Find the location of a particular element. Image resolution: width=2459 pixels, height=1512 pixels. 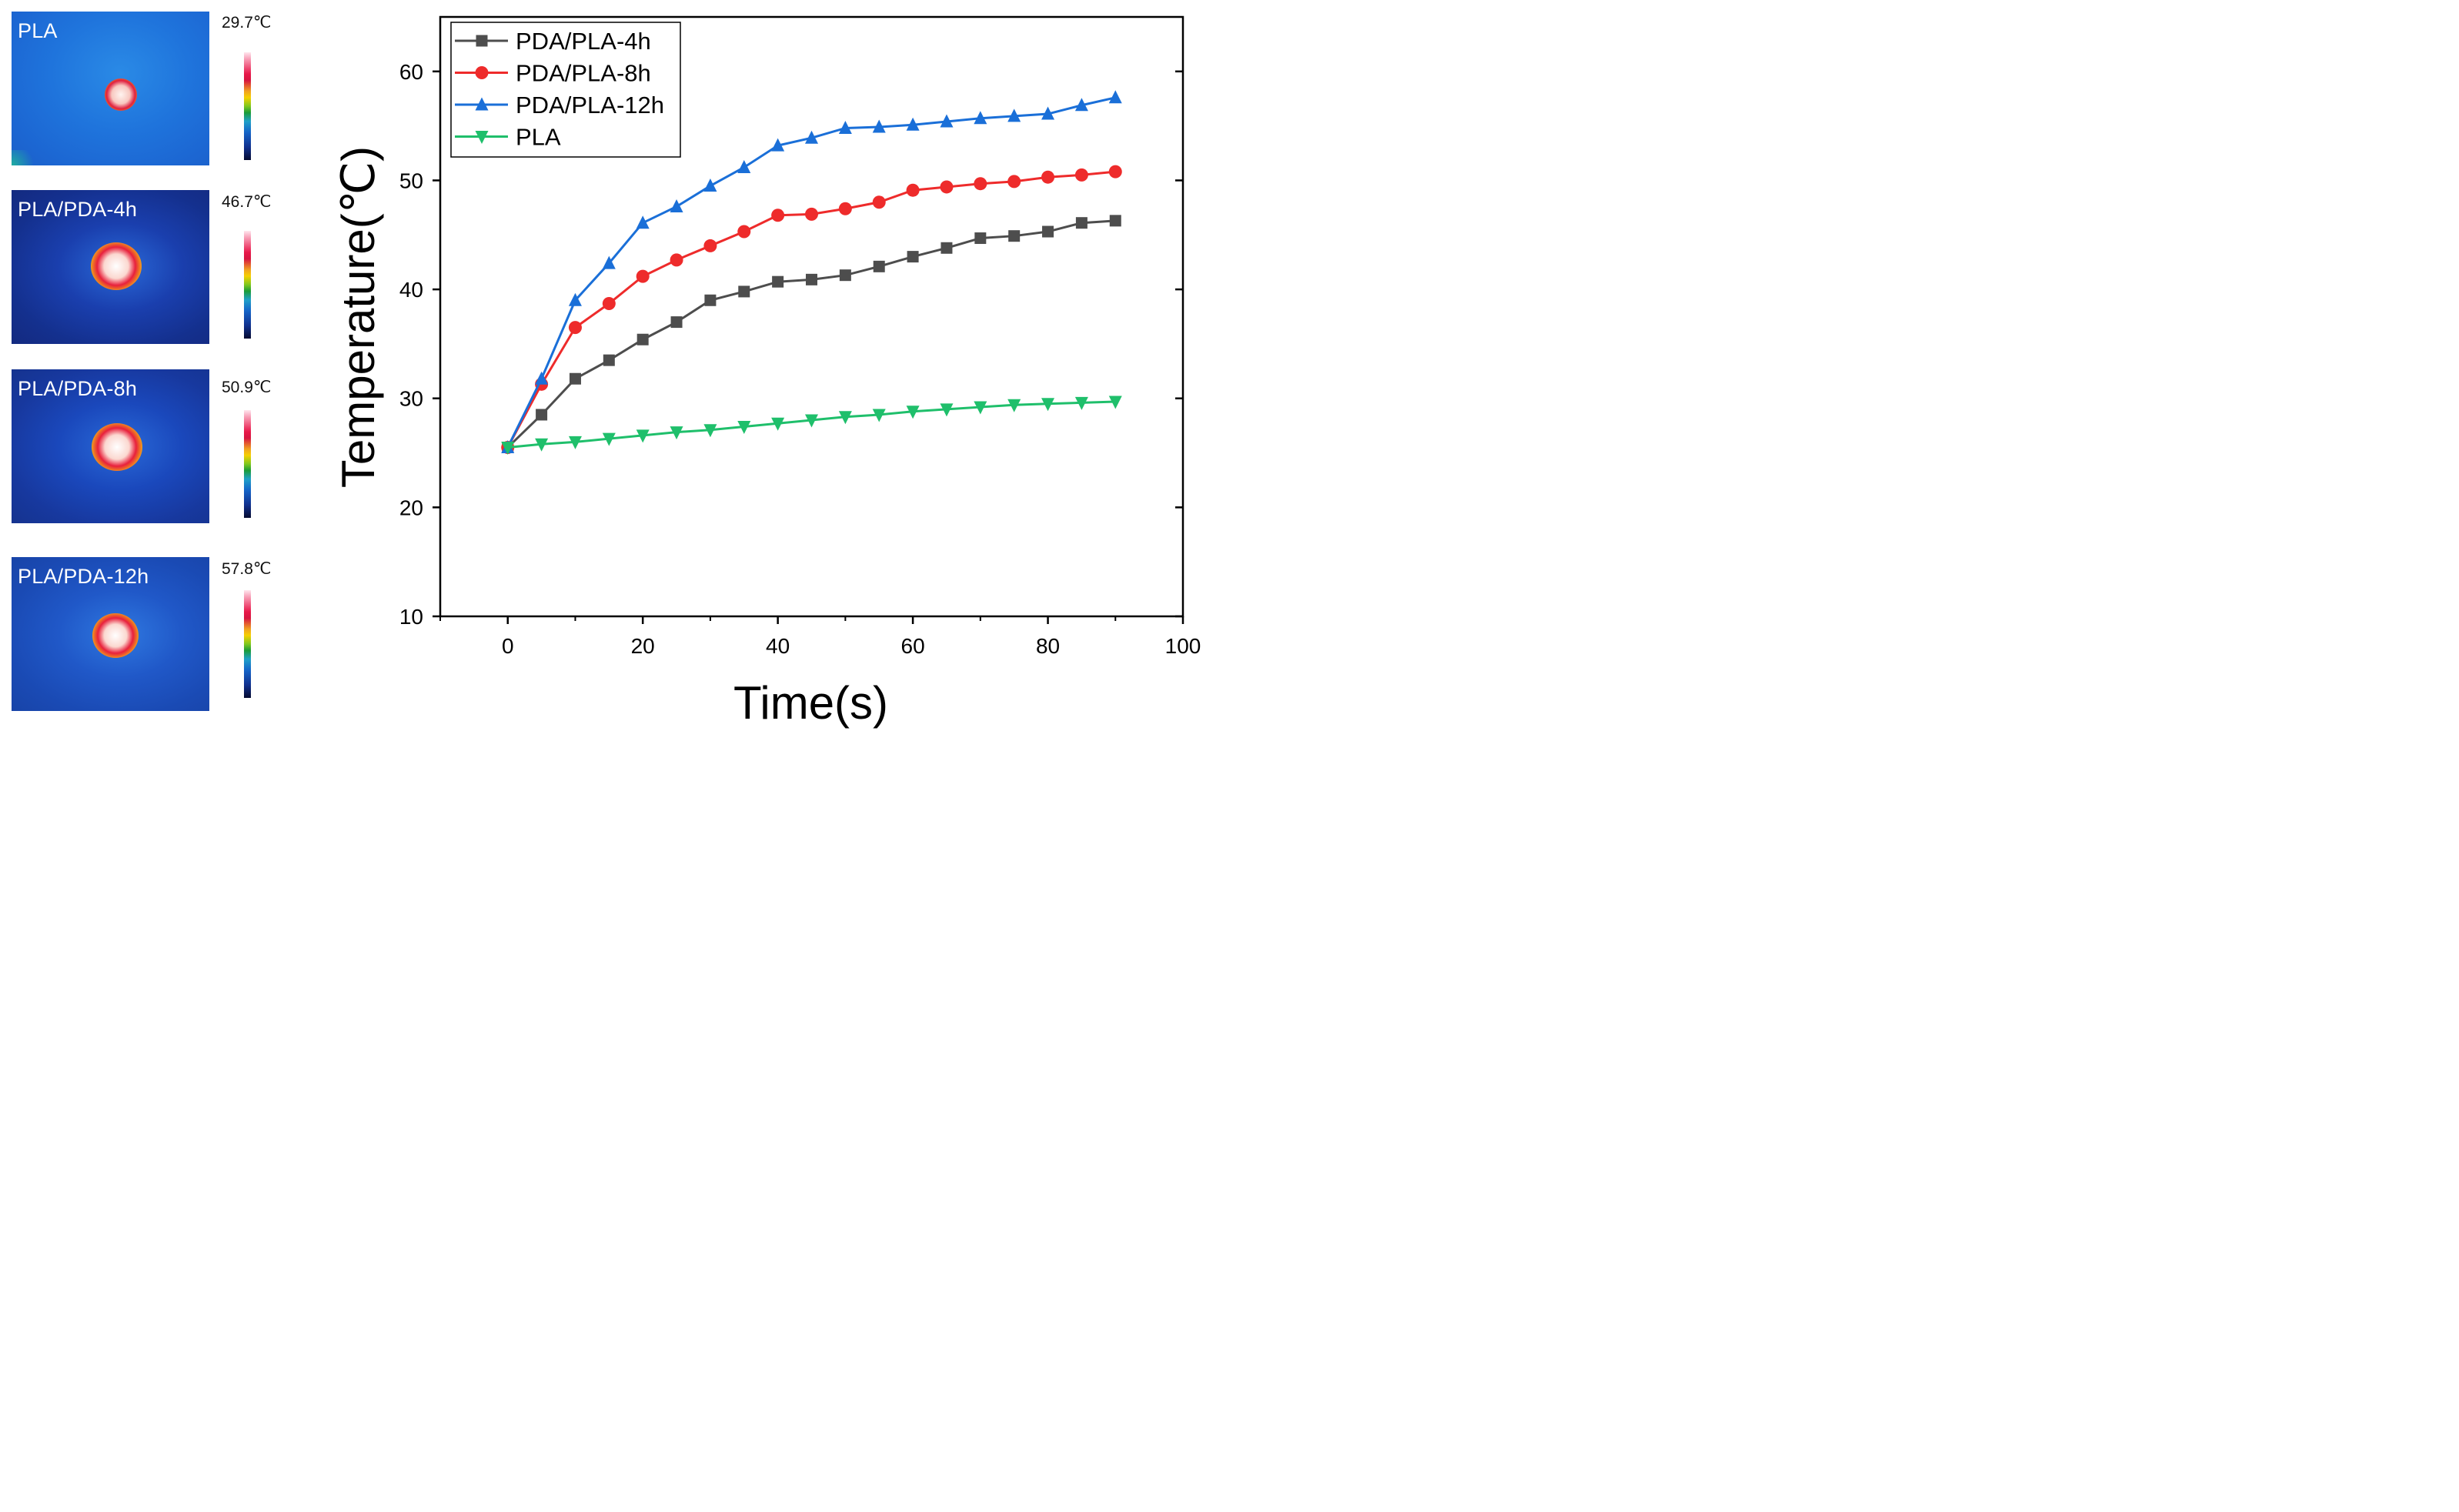

max-temp-label: 29.7℃ is located at coordinates (247, 23).